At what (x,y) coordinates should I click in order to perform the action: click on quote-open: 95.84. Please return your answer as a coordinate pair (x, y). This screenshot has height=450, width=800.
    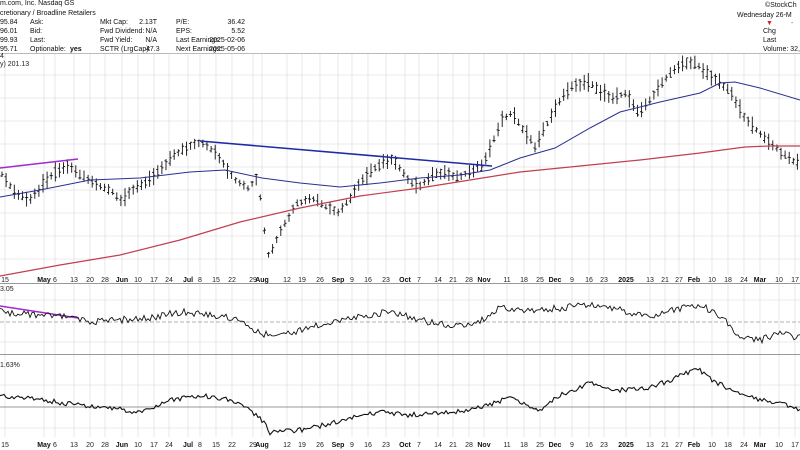
    Looking at the image, I should click on (9, 22).